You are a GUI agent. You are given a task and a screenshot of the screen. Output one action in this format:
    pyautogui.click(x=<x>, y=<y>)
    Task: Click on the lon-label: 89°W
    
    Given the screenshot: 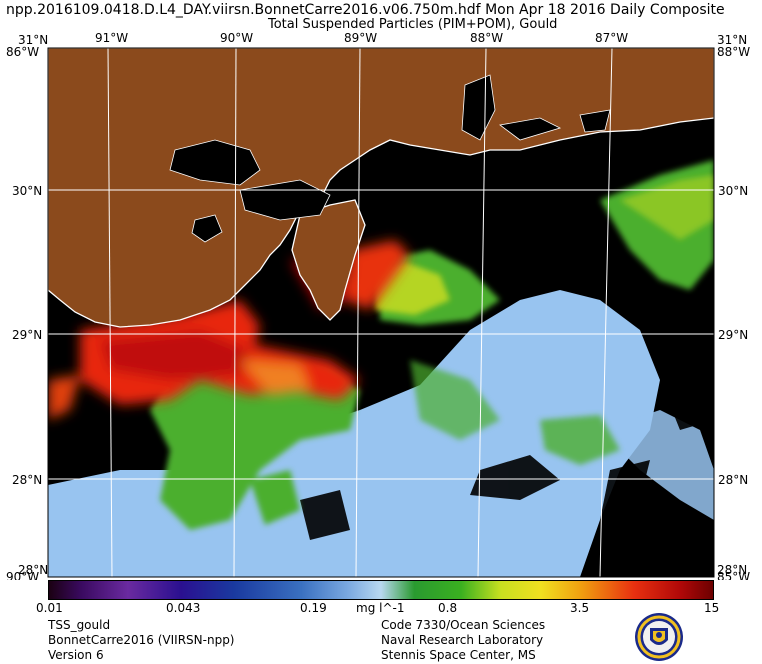 What is the action you would take?
    pyautogui.click(x=360, y=38)
    